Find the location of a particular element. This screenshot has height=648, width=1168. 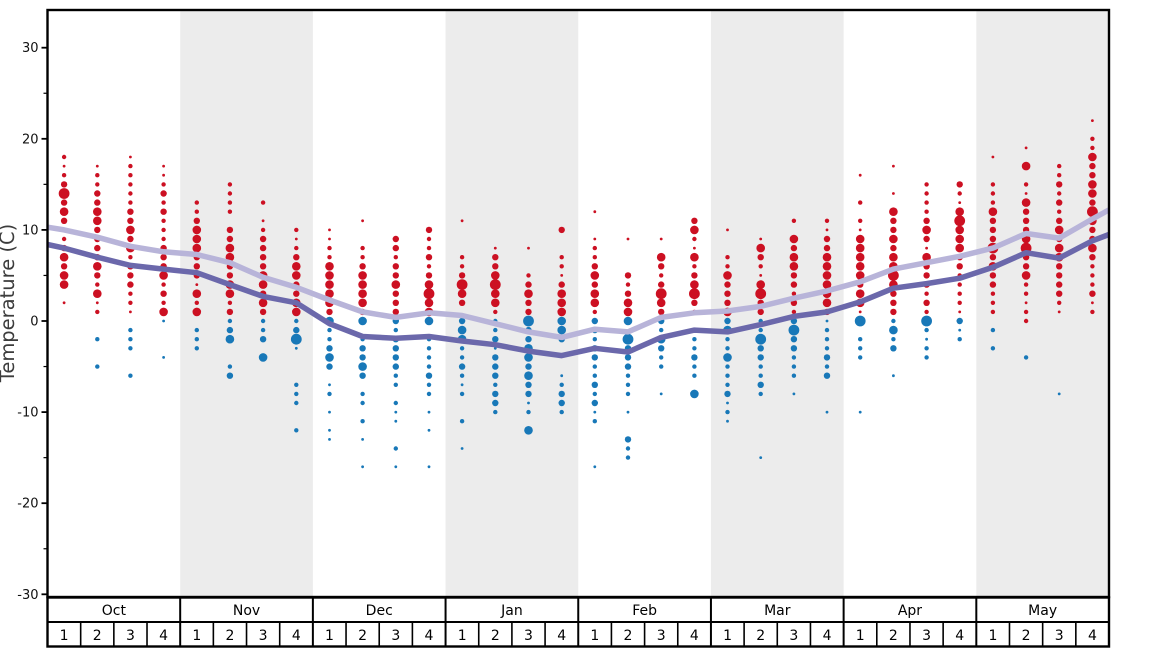

month-label: Mar is located at coordinates (777, 611).